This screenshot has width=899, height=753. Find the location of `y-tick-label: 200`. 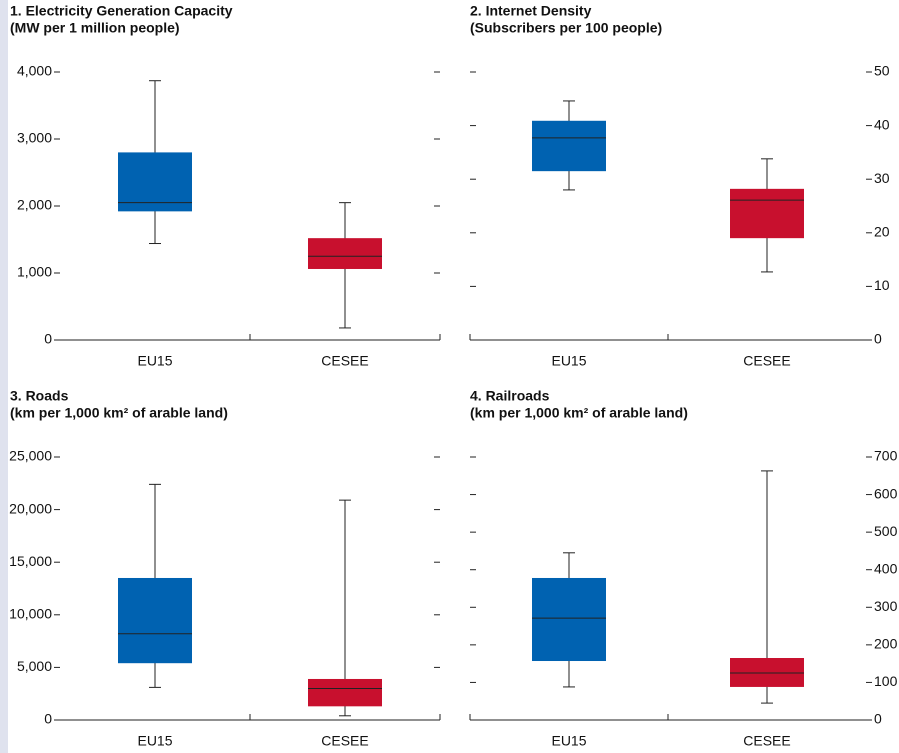

y-tick-label: 200 is located at coordinates (886, 644).